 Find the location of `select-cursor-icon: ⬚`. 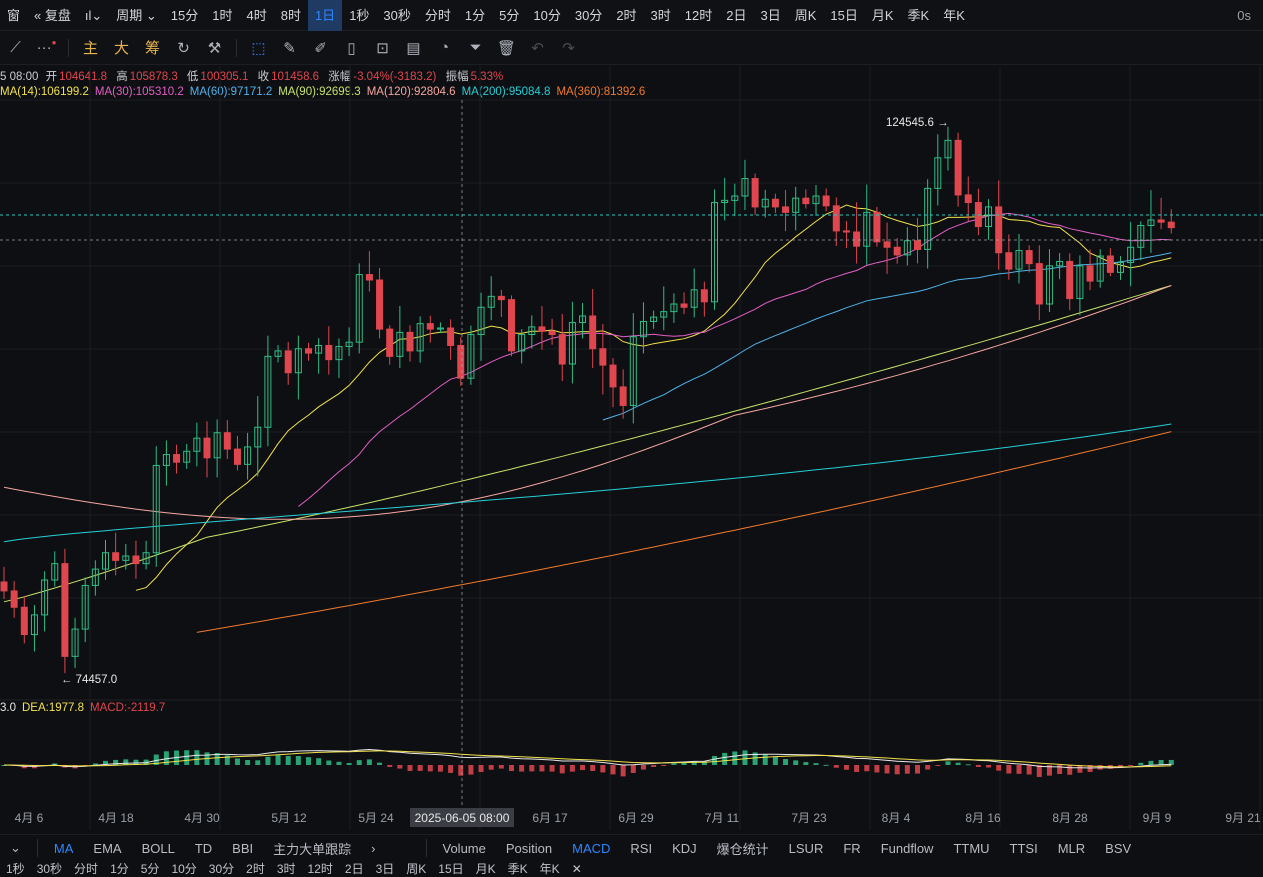

select-cursor-icon: ⬚ is located at coordinates (258, 48).